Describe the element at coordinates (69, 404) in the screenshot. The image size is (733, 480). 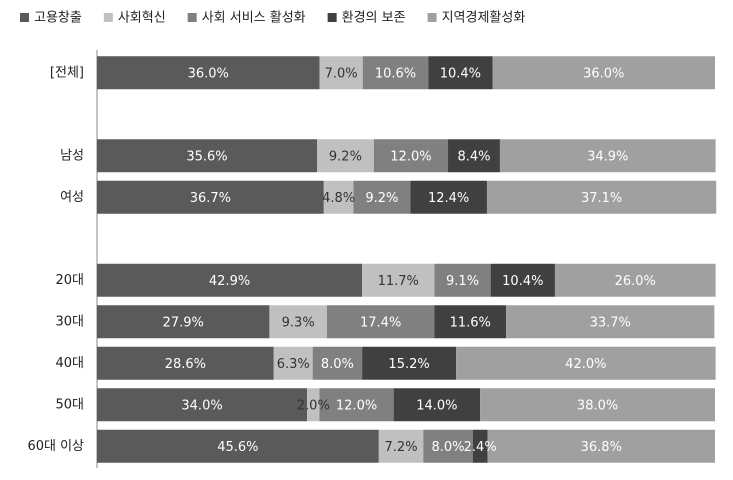
I see `y-tick-label: 50대` at that location.